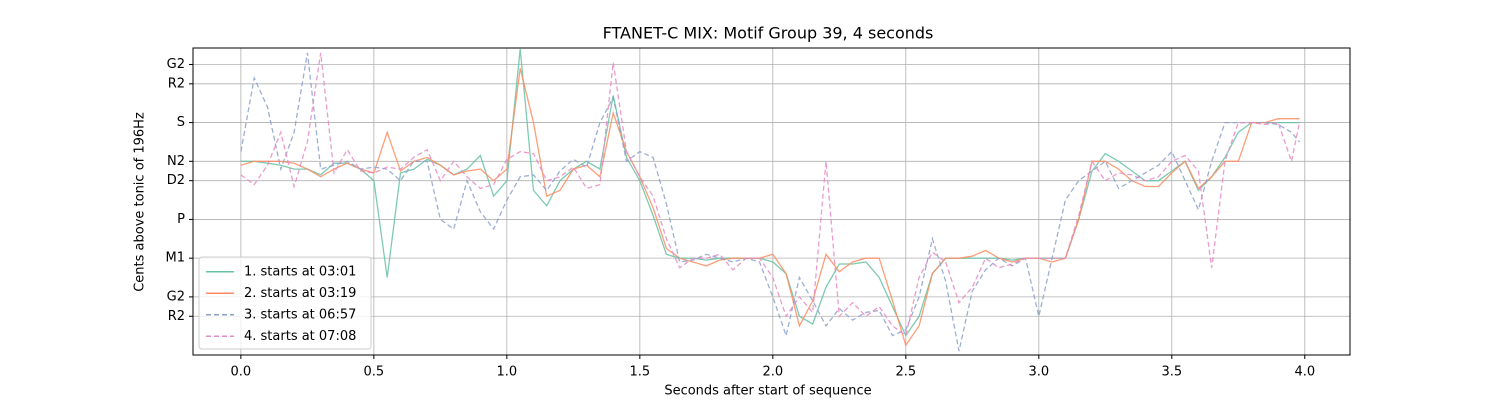 This screenshot has height=400, width=1500. I want to click on legend-box, so click(285, 303).